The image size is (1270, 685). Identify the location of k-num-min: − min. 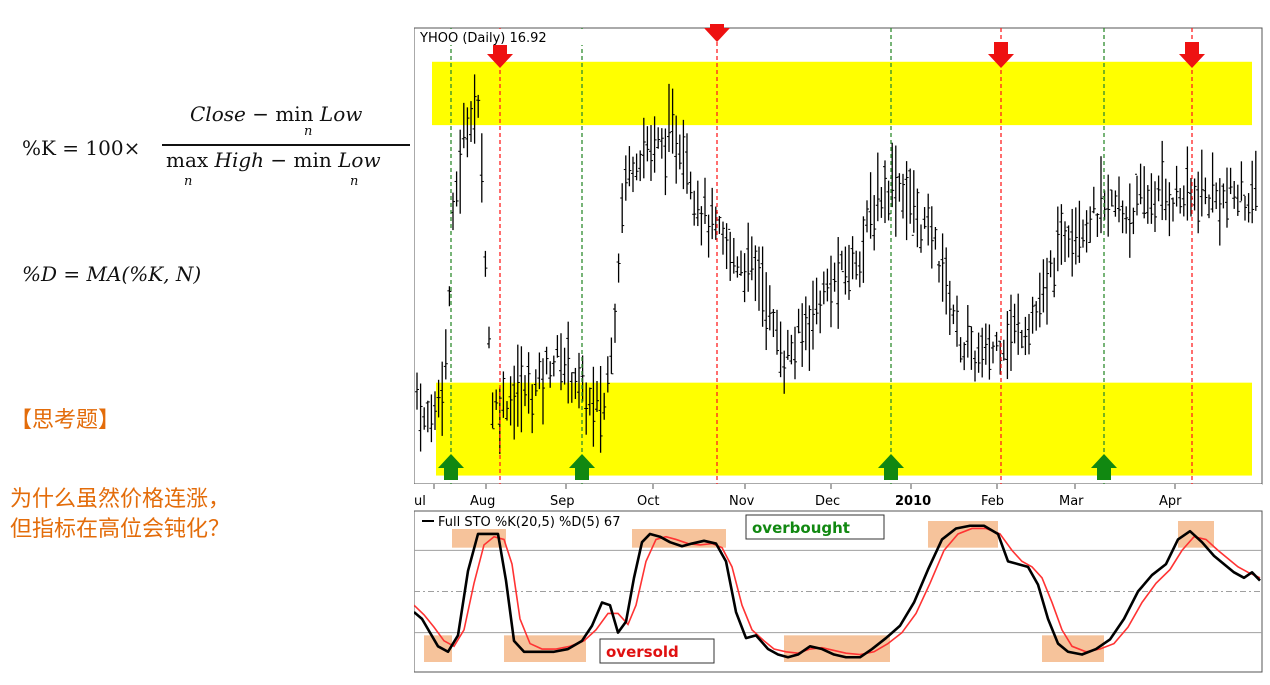
(282, 114).